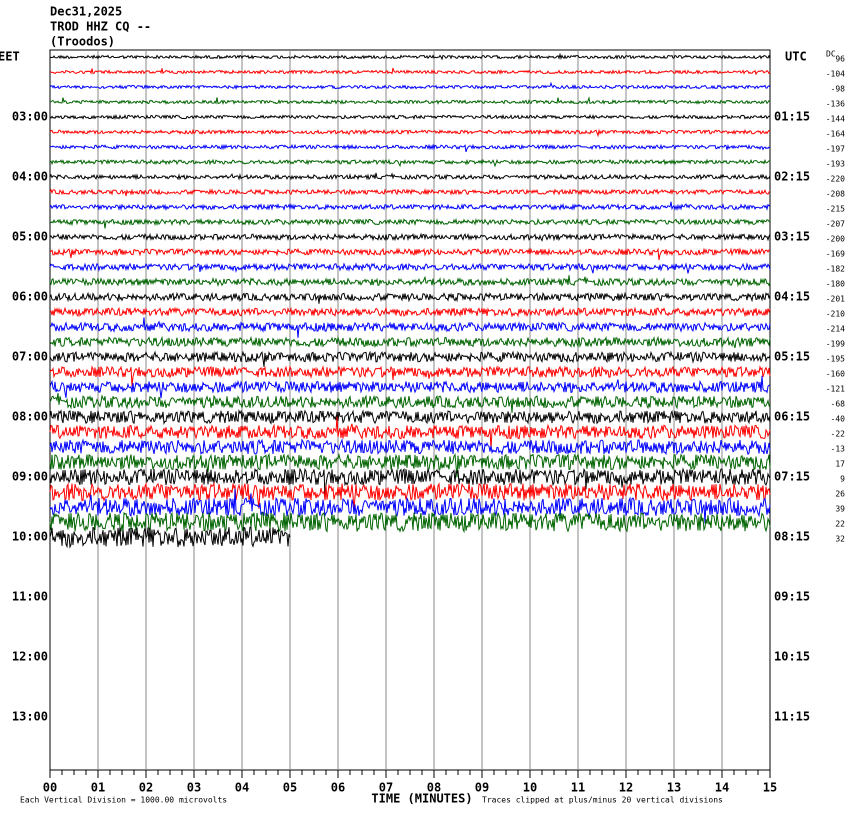 This screenshot has width=850, height=814. What do you see at coordinates (242, 788) in the screenshot?
I see `x-tick-label: 04` at bounding box center [242, 788].